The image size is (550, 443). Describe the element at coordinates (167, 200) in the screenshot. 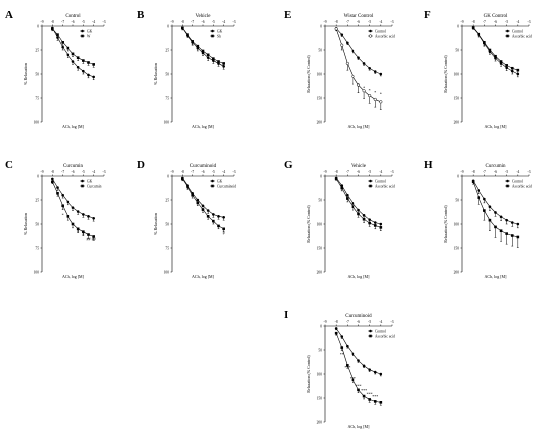

I see `y-tick-label: 25` at that location.